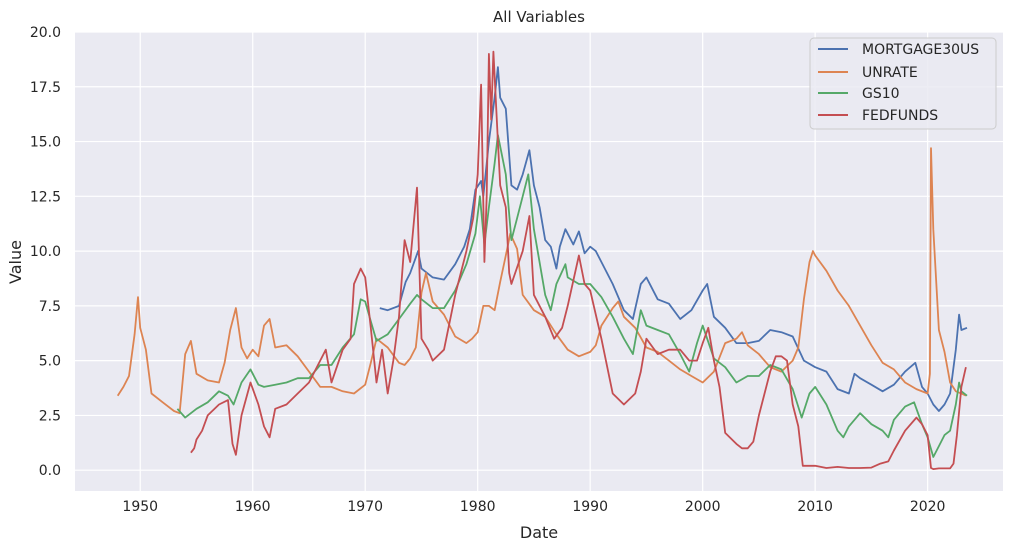  I want to click on y-tick-label: 5.0, so click(50, 362).